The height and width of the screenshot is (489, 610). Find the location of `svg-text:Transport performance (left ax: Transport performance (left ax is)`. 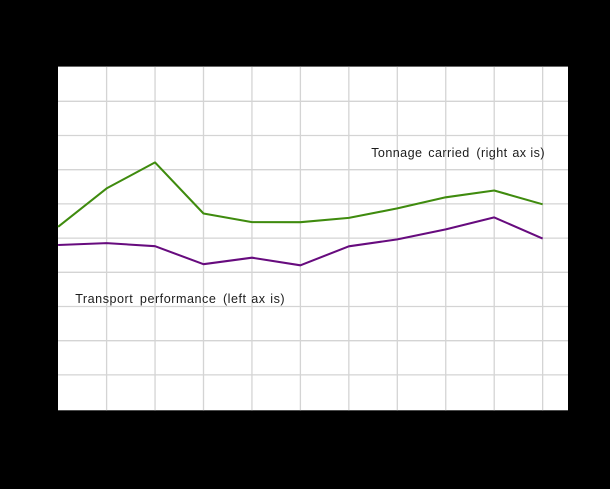

svg-text:Transport performance (left ax: Transport performance (left ax is) is located at coordinates (180, 299).